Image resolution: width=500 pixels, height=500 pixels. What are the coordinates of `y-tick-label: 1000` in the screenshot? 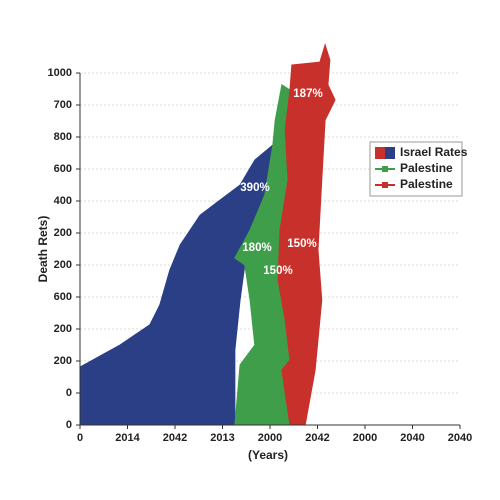 It's located at (60, 73).